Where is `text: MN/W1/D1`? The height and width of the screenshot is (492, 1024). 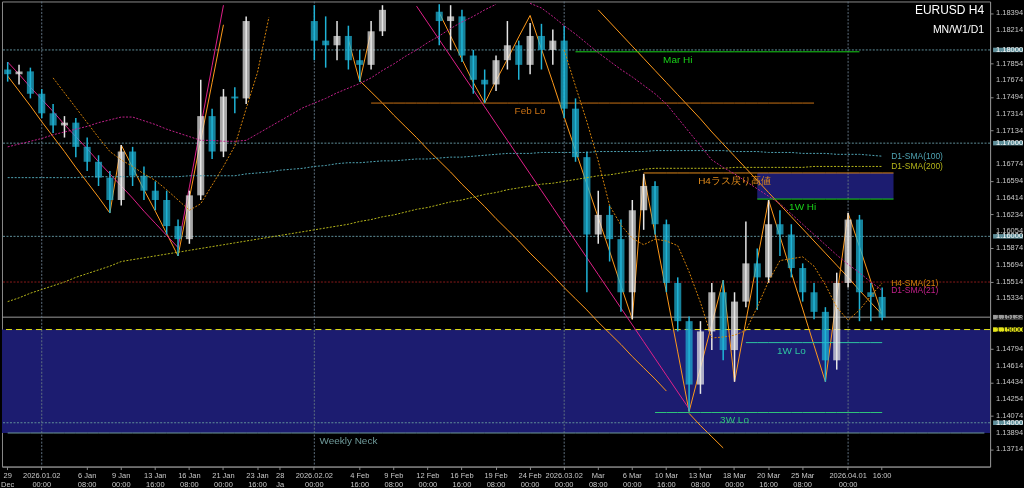 text: MN/W1/D1 is located at coordinates (958, 30).